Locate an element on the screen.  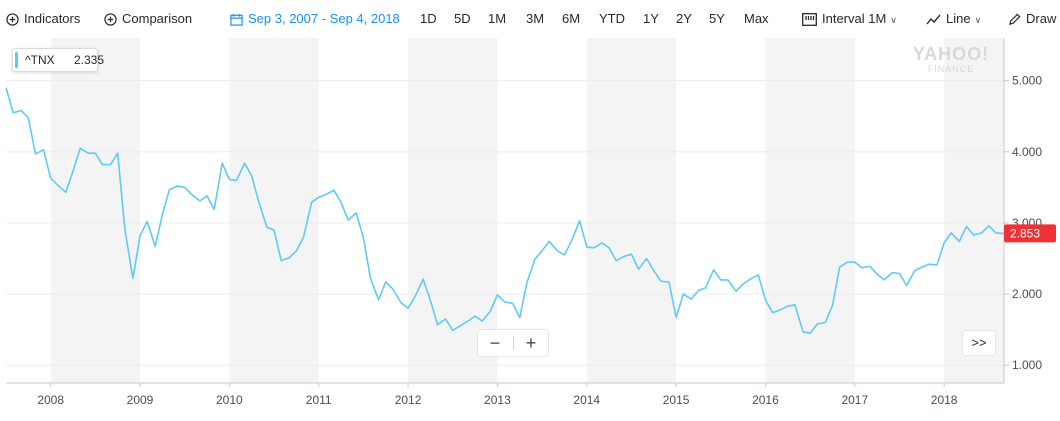
range-button-max: Max is located at coordinates (756, 18).